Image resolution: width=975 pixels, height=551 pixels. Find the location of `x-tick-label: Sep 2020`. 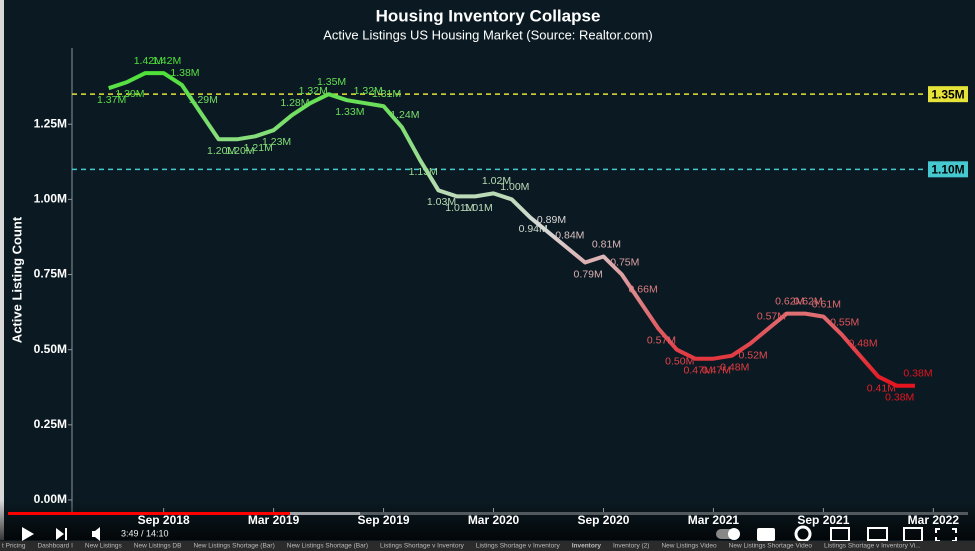

x-tick-label: Sep 2020 is located at coordinates (603, 520).